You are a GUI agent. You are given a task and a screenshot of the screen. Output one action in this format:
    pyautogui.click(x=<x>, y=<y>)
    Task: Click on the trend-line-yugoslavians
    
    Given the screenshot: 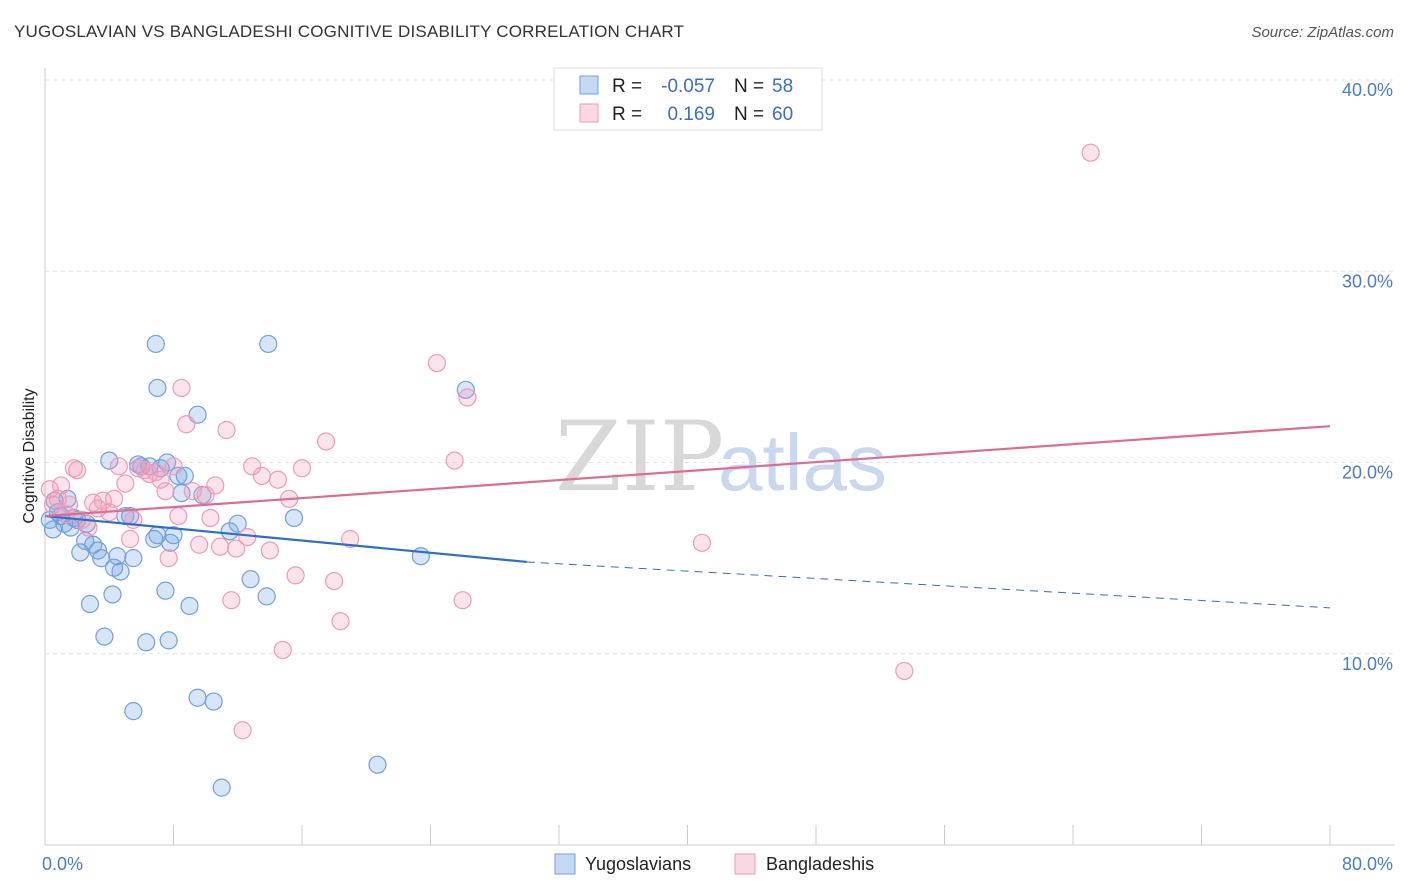 What is the action you would take?
    pyautogui.click(x=285, y=539)
    